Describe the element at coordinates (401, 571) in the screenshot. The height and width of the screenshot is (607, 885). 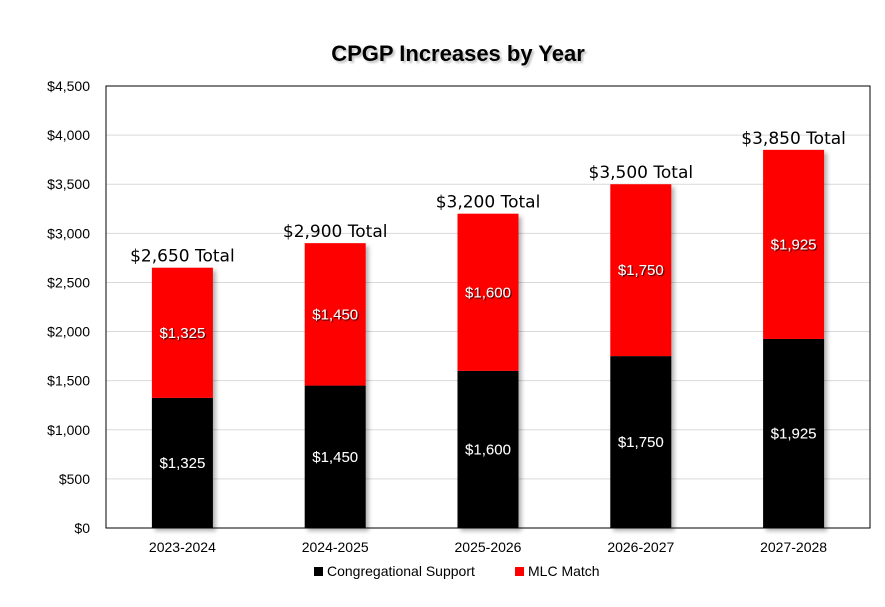
I see `legend-label: Congregational Support` at that location.